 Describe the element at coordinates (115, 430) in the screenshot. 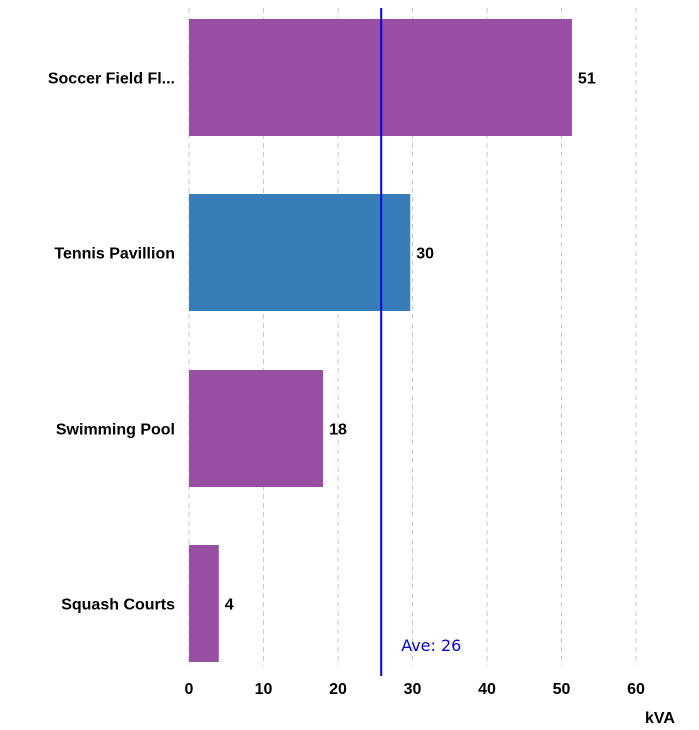

I see `category-label-2: Swimming Pool` at that location.